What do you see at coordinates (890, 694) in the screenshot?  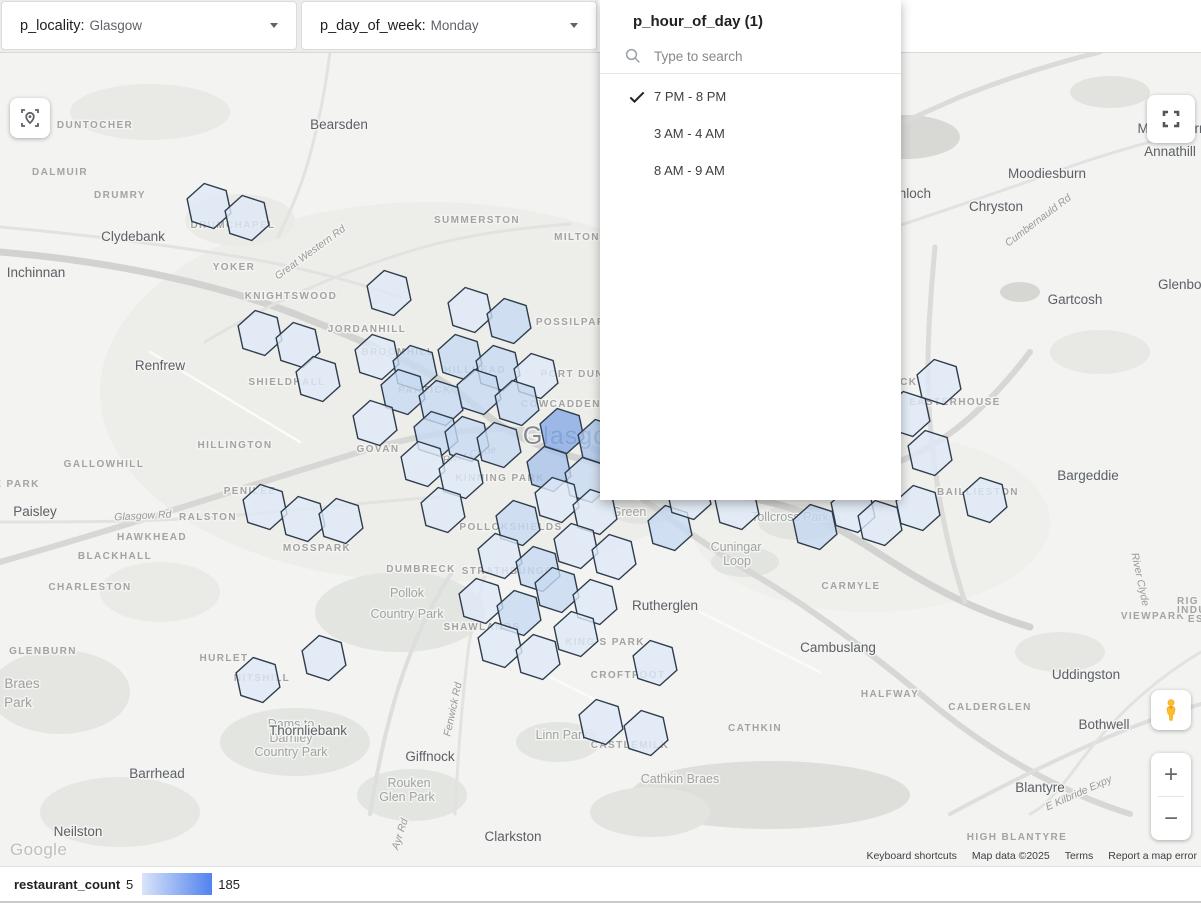 I see `district-label: HALFWAY` at bounding box center [890, 694].